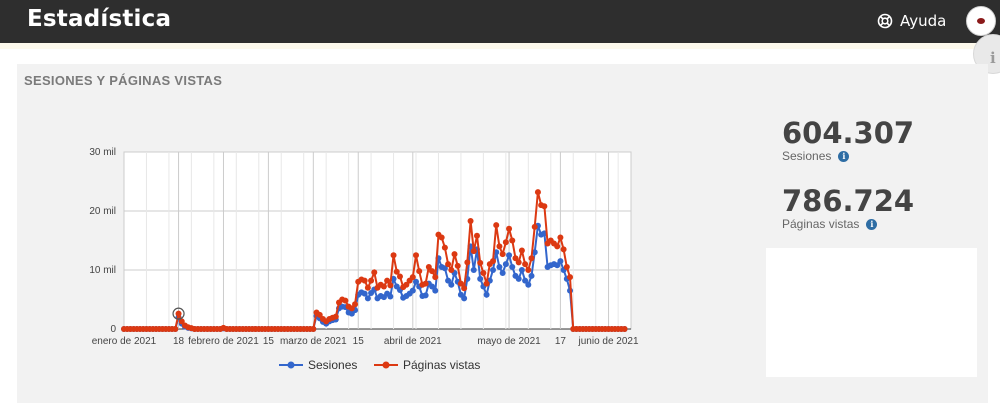 The width and height of the screenshot is (1000, 403). I want to click on x-tick-label: enero de 2021, so click(124, 341).